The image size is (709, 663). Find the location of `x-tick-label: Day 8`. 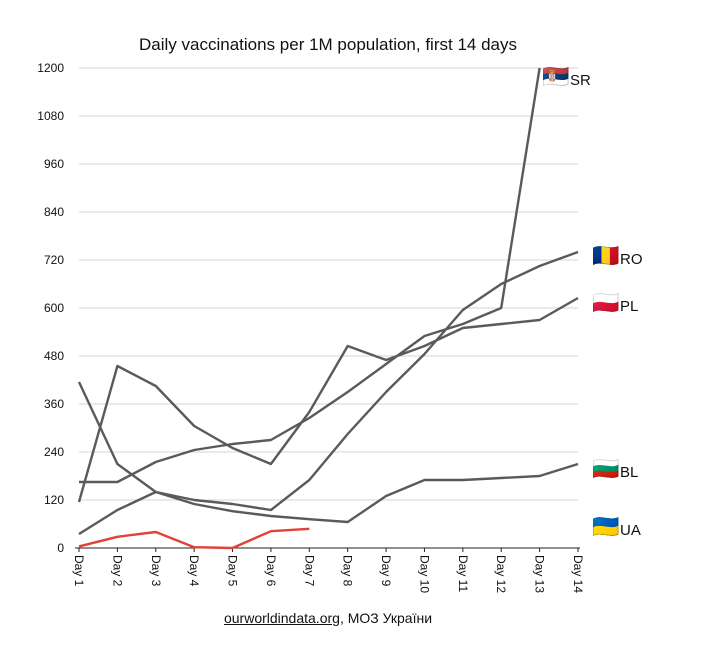

x-tick-label: Day 8 is located at coordinates (348, 571).